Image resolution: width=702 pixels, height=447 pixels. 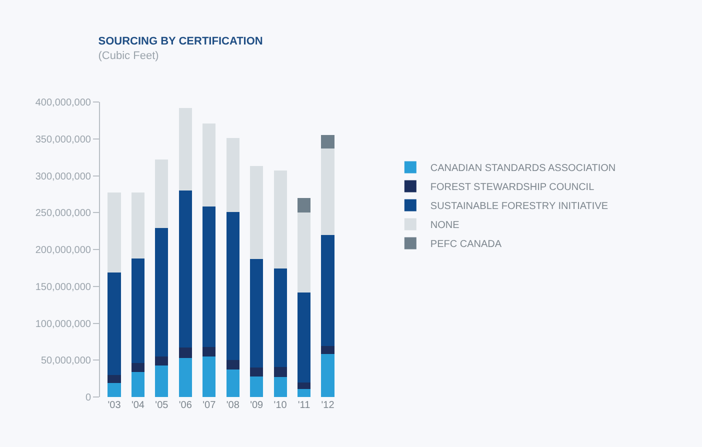 What do you see at coordinates (63, 103) in the screenshot?
I see `y-tick-label: 400,000,000` at bounding box center [63, 103].